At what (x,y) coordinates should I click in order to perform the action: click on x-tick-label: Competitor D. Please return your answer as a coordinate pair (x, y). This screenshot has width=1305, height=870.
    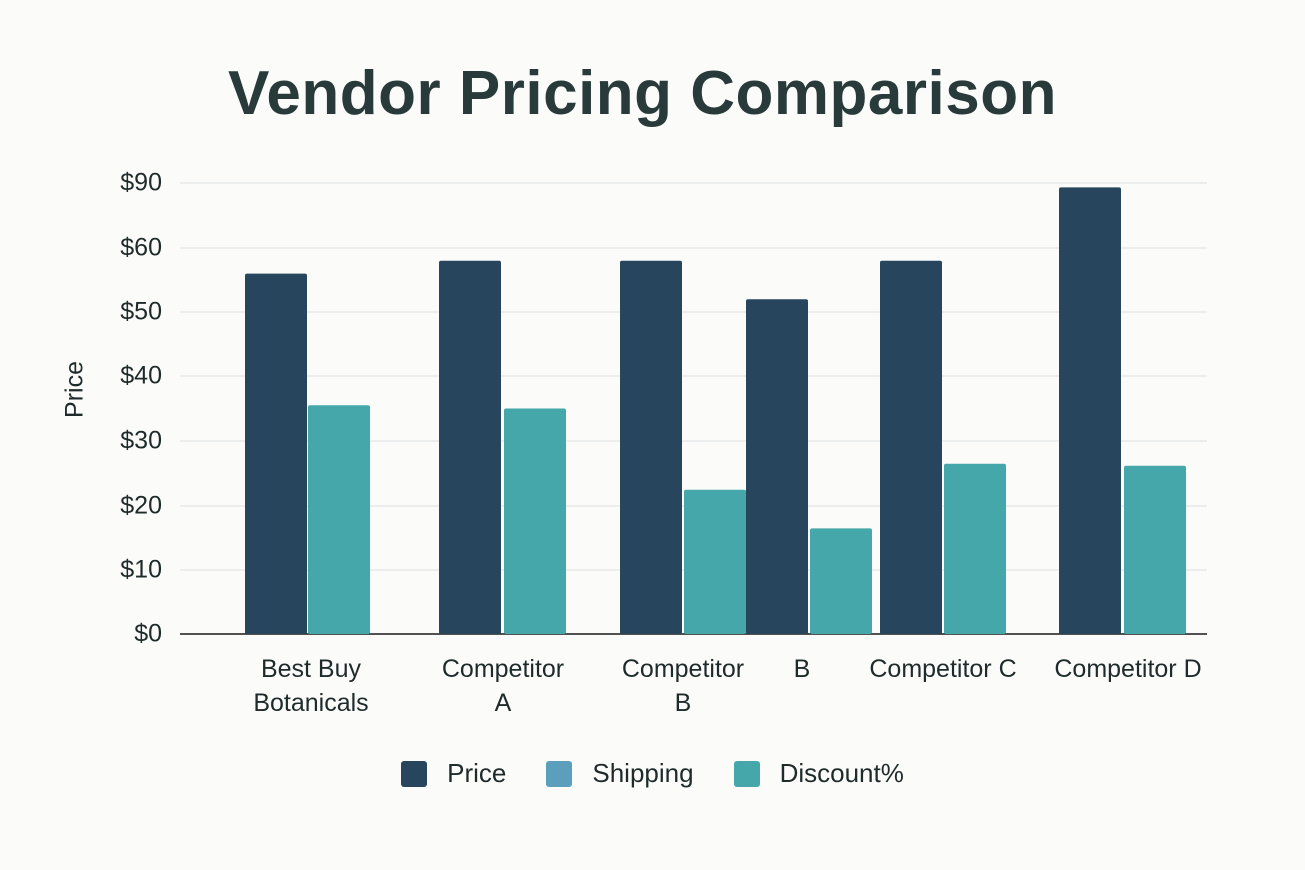
    Looking at the image, I should click on (1128, 669).